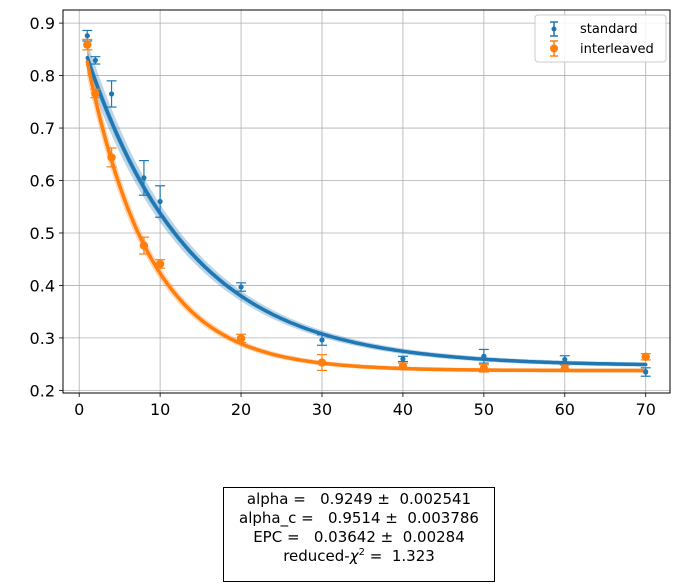  I want to click on result-alpha: alpha = 0.9249 ± 0.002541, so click(359, 499).